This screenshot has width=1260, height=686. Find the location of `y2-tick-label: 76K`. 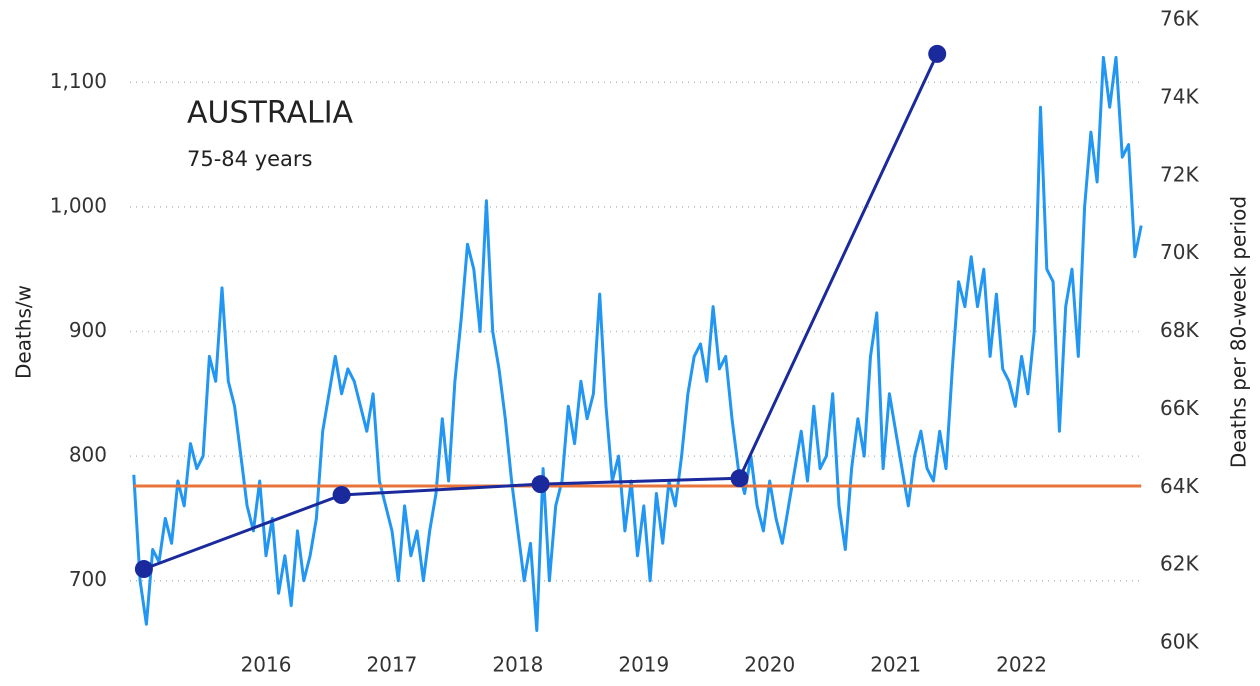

y2-tick-label: 76K is located at coordinates (1179, 19).